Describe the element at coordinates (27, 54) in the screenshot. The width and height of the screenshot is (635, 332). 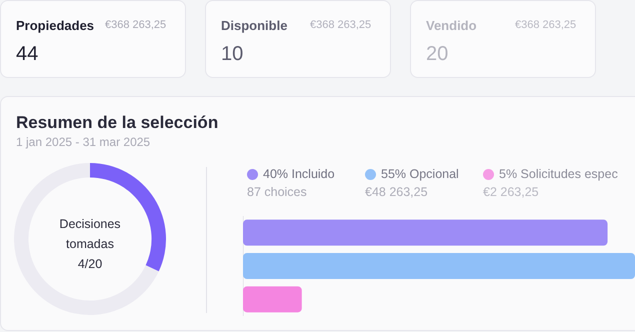
I see `text: 44` at that location.